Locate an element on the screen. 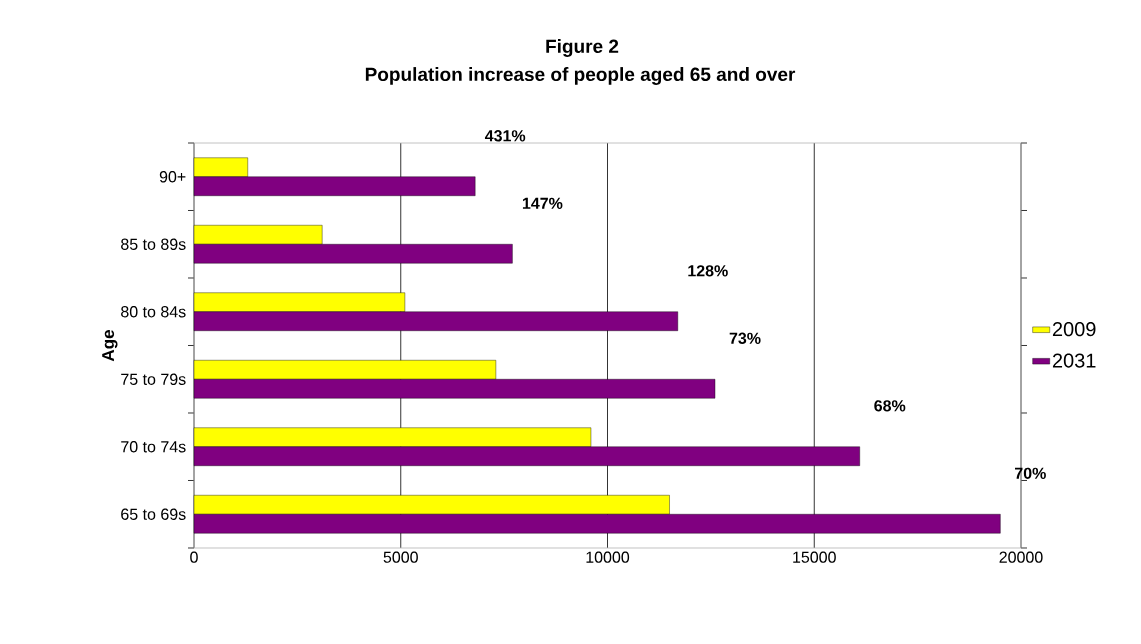  x-tick-label: 5000 is located at coordinates (400, 557).